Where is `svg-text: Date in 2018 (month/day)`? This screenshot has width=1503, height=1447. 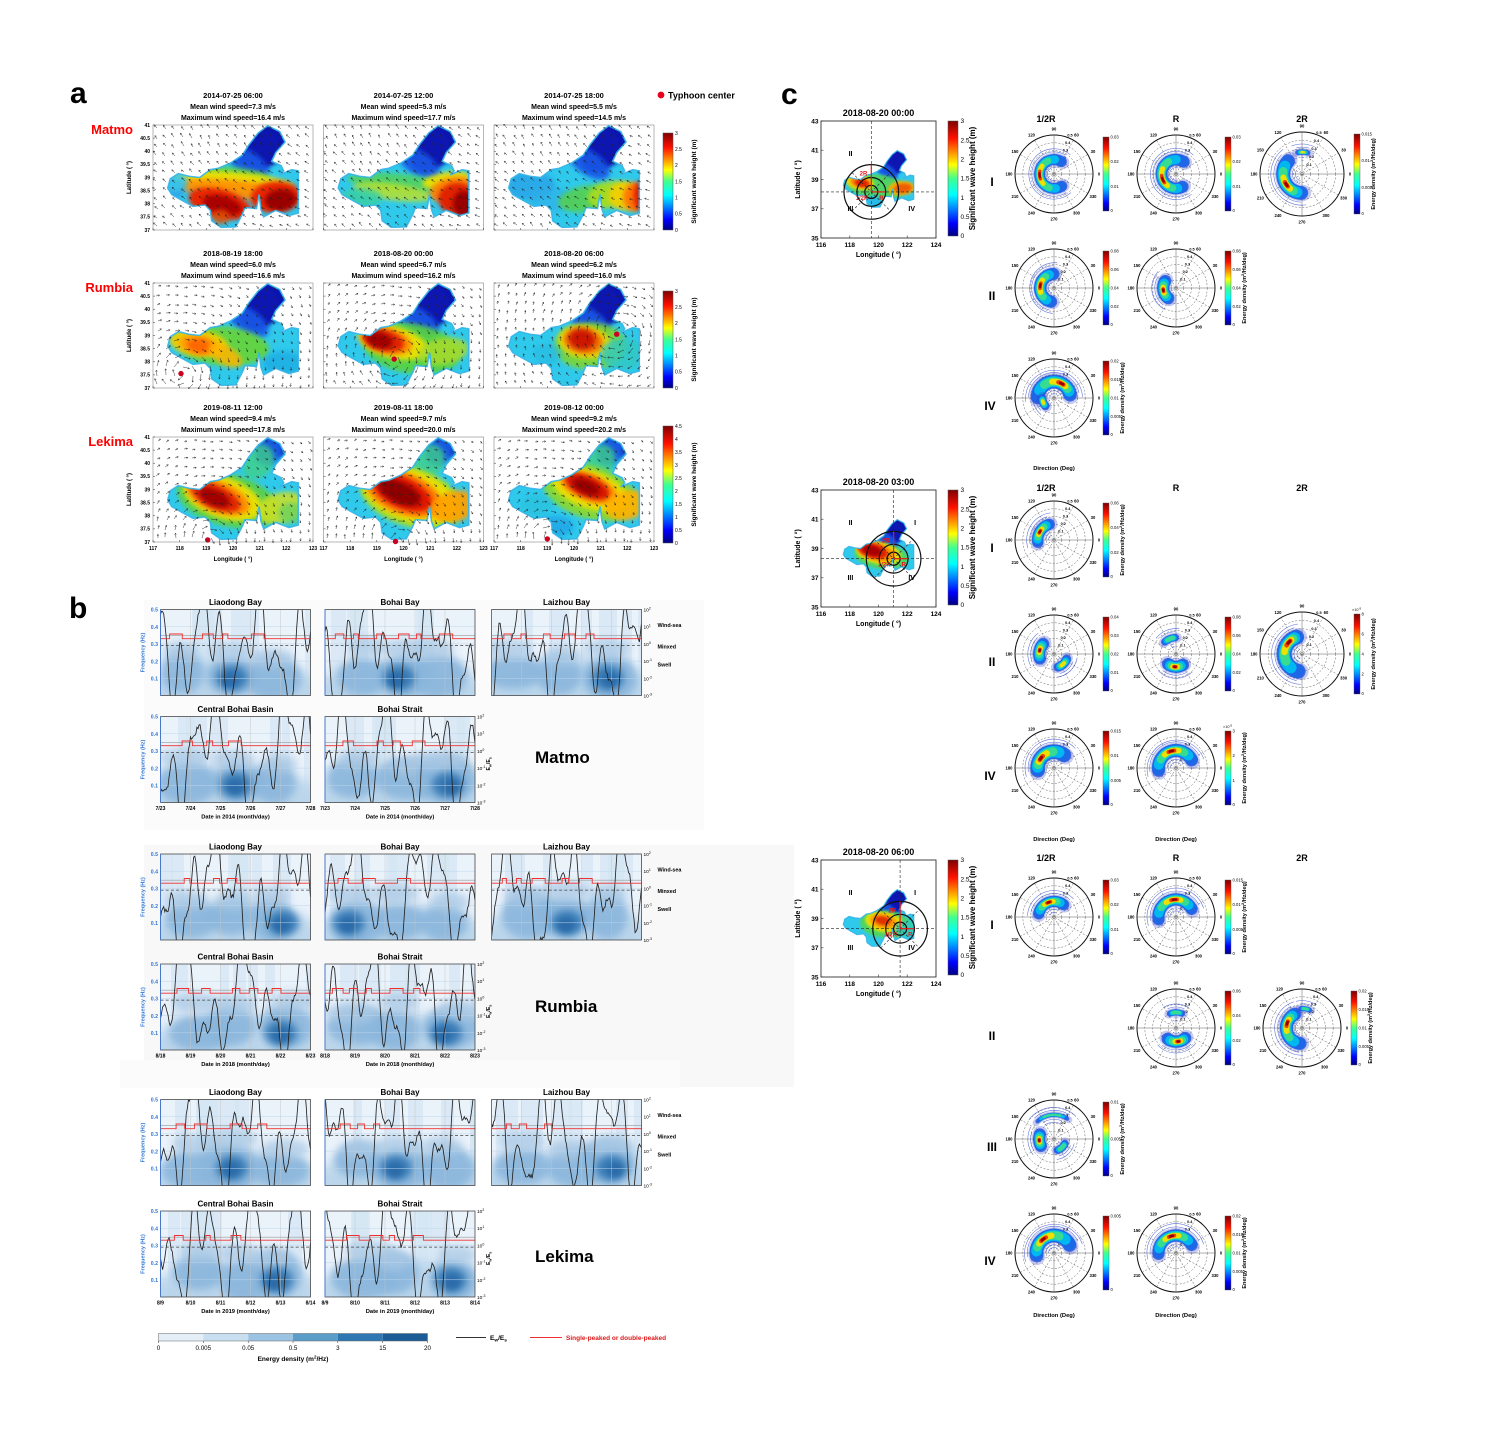 svg-text: Date in 2018 (month/day) is located at coordinates (400, 1065).